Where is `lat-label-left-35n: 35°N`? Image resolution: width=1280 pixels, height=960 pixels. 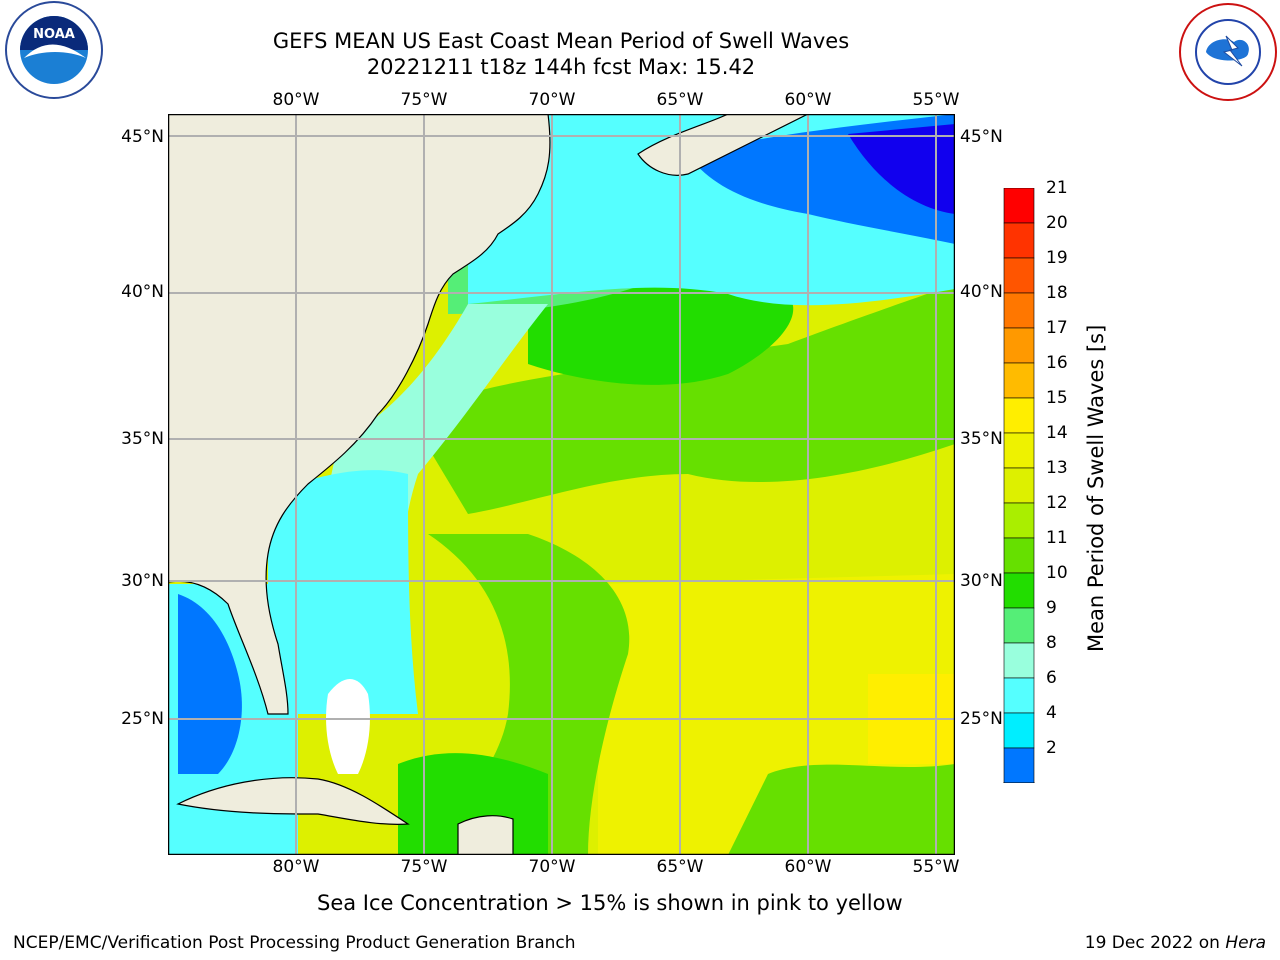
lat-label-left-35n: 35°N is located at coordinates (142, 439).